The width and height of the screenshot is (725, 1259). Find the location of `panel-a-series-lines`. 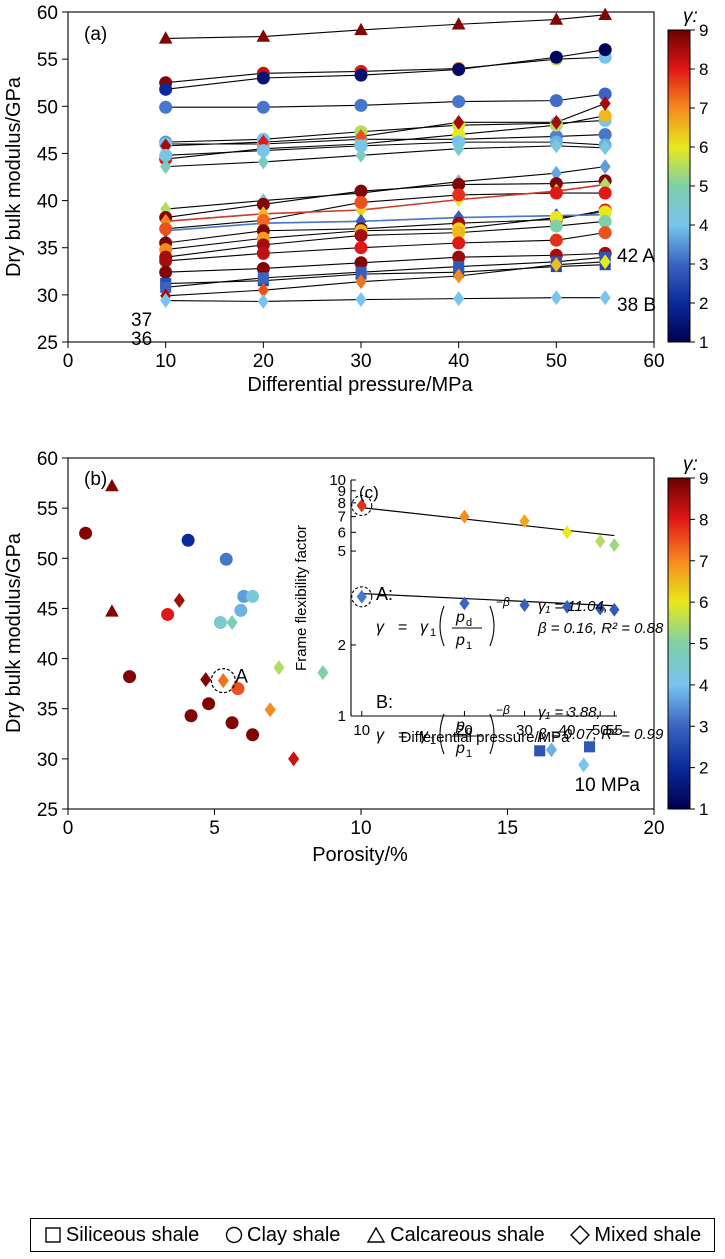

panel-a-series-lines is located at coordinates (385, 158).